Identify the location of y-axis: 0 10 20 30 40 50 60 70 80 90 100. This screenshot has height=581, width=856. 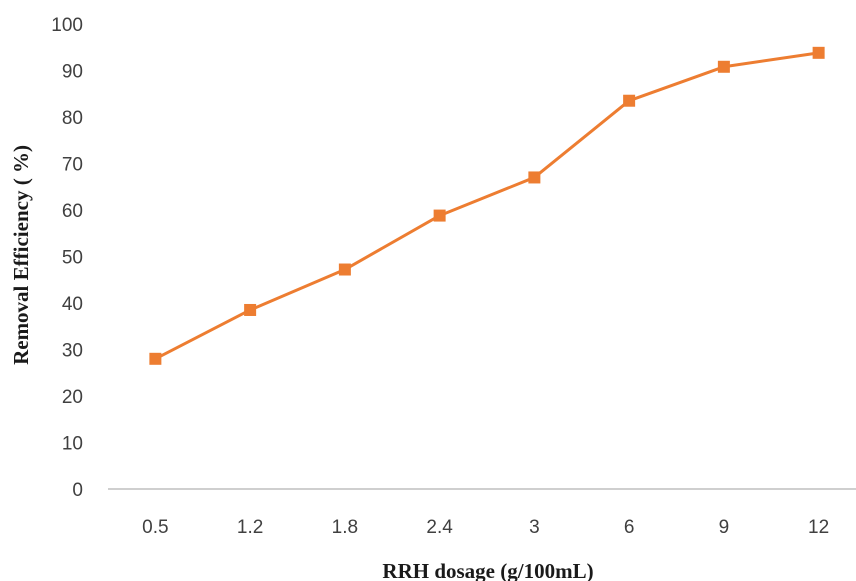
(67, 258).